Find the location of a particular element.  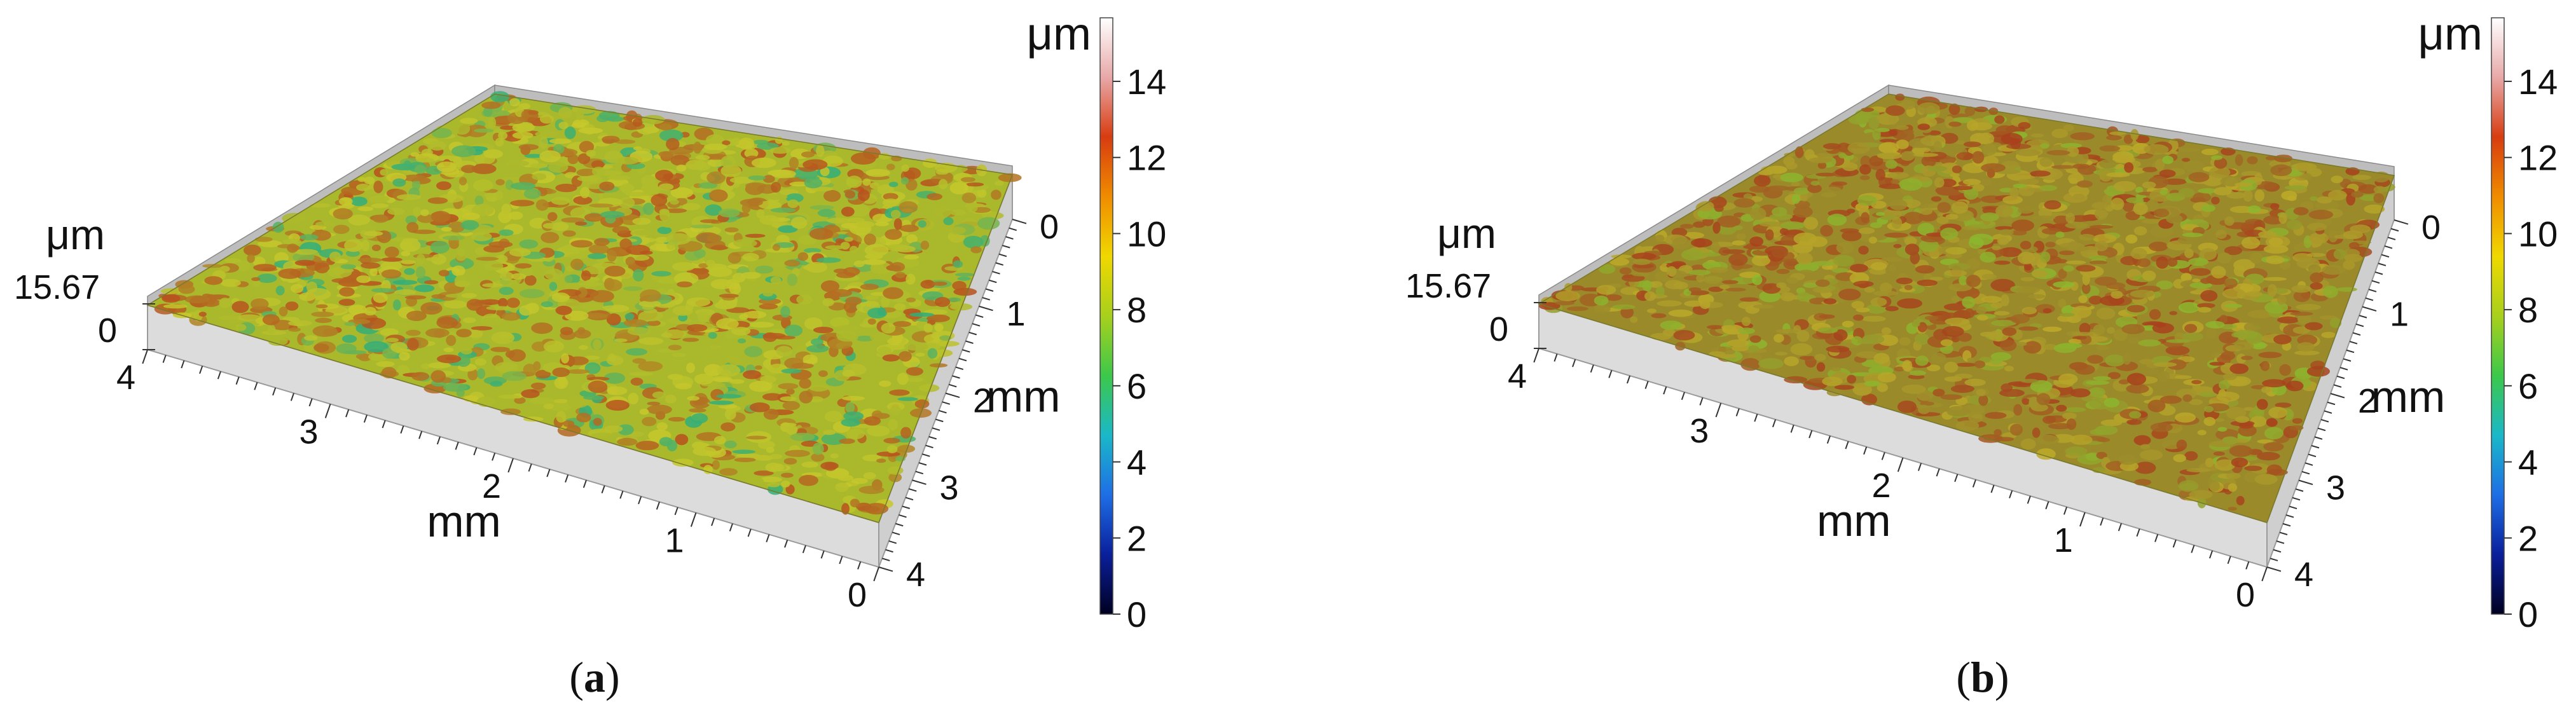

caption-letter: b is located at coordinates (1983, 677).